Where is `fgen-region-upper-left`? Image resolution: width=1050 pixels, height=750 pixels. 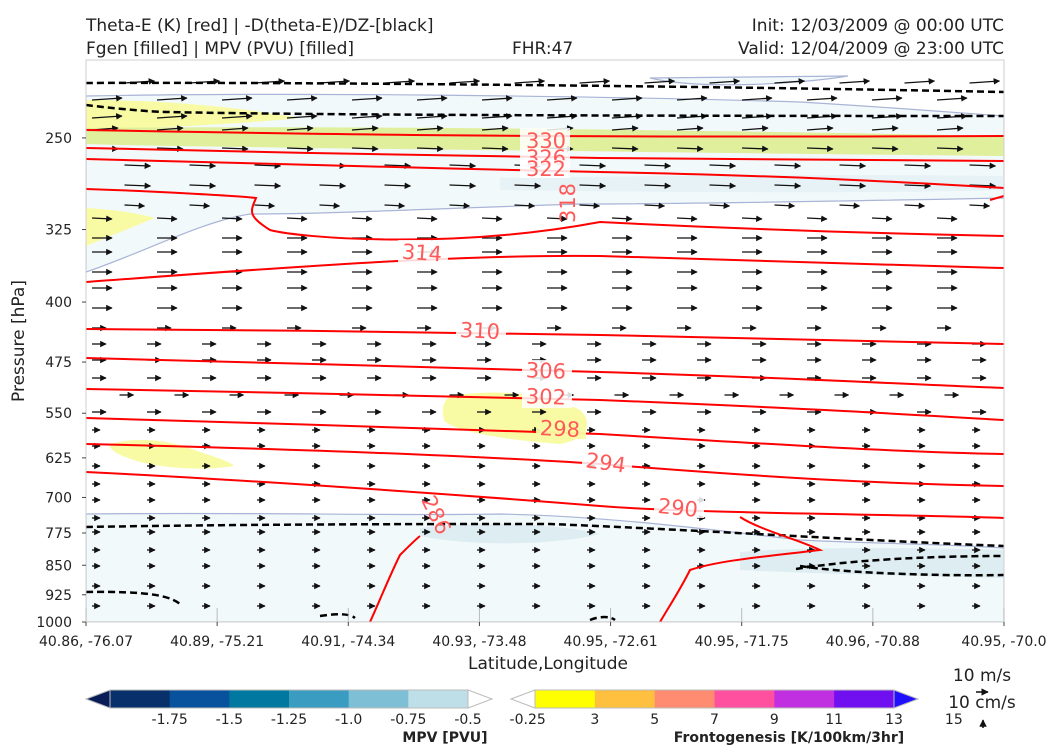
fgen-region-upper-left is located at coordinates (193, 115).